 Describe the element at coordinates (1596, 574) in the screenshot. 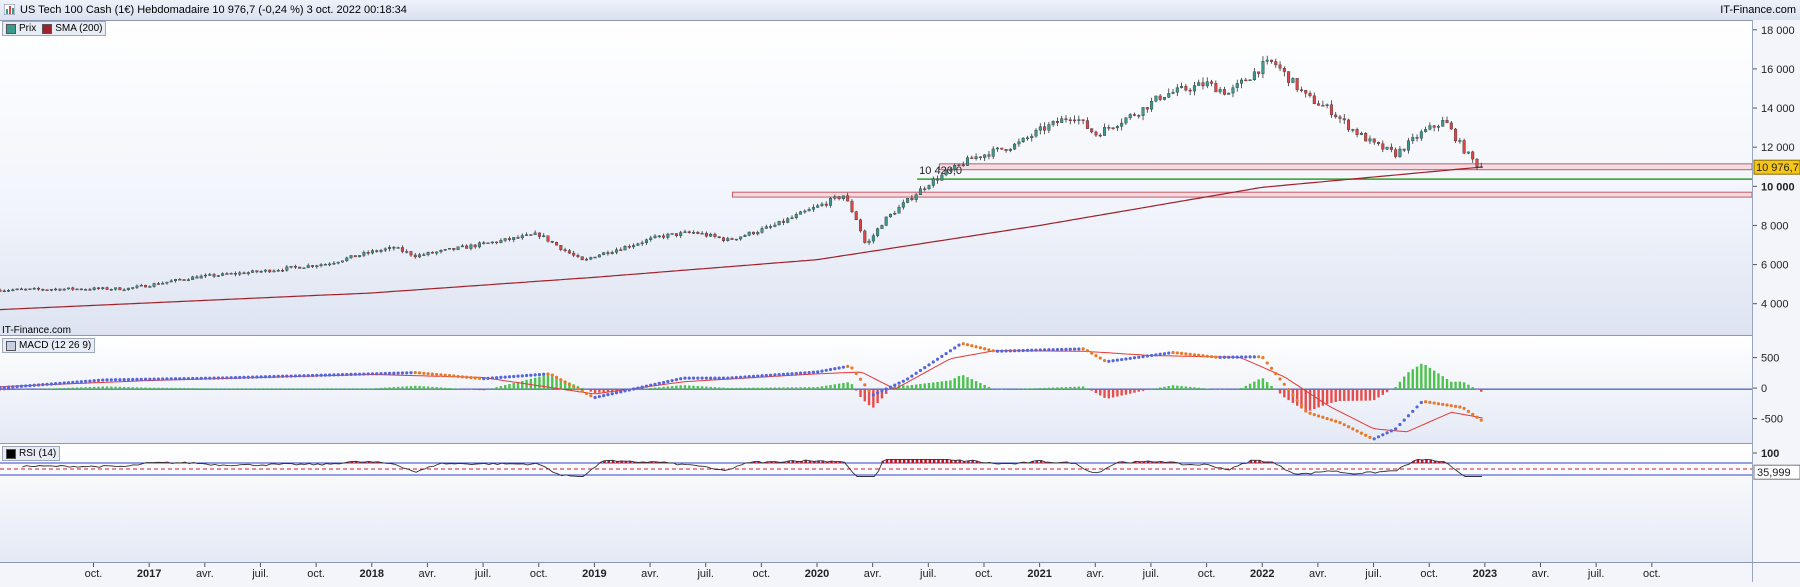

I see `time-axis-tick-label: juil.` at that location.